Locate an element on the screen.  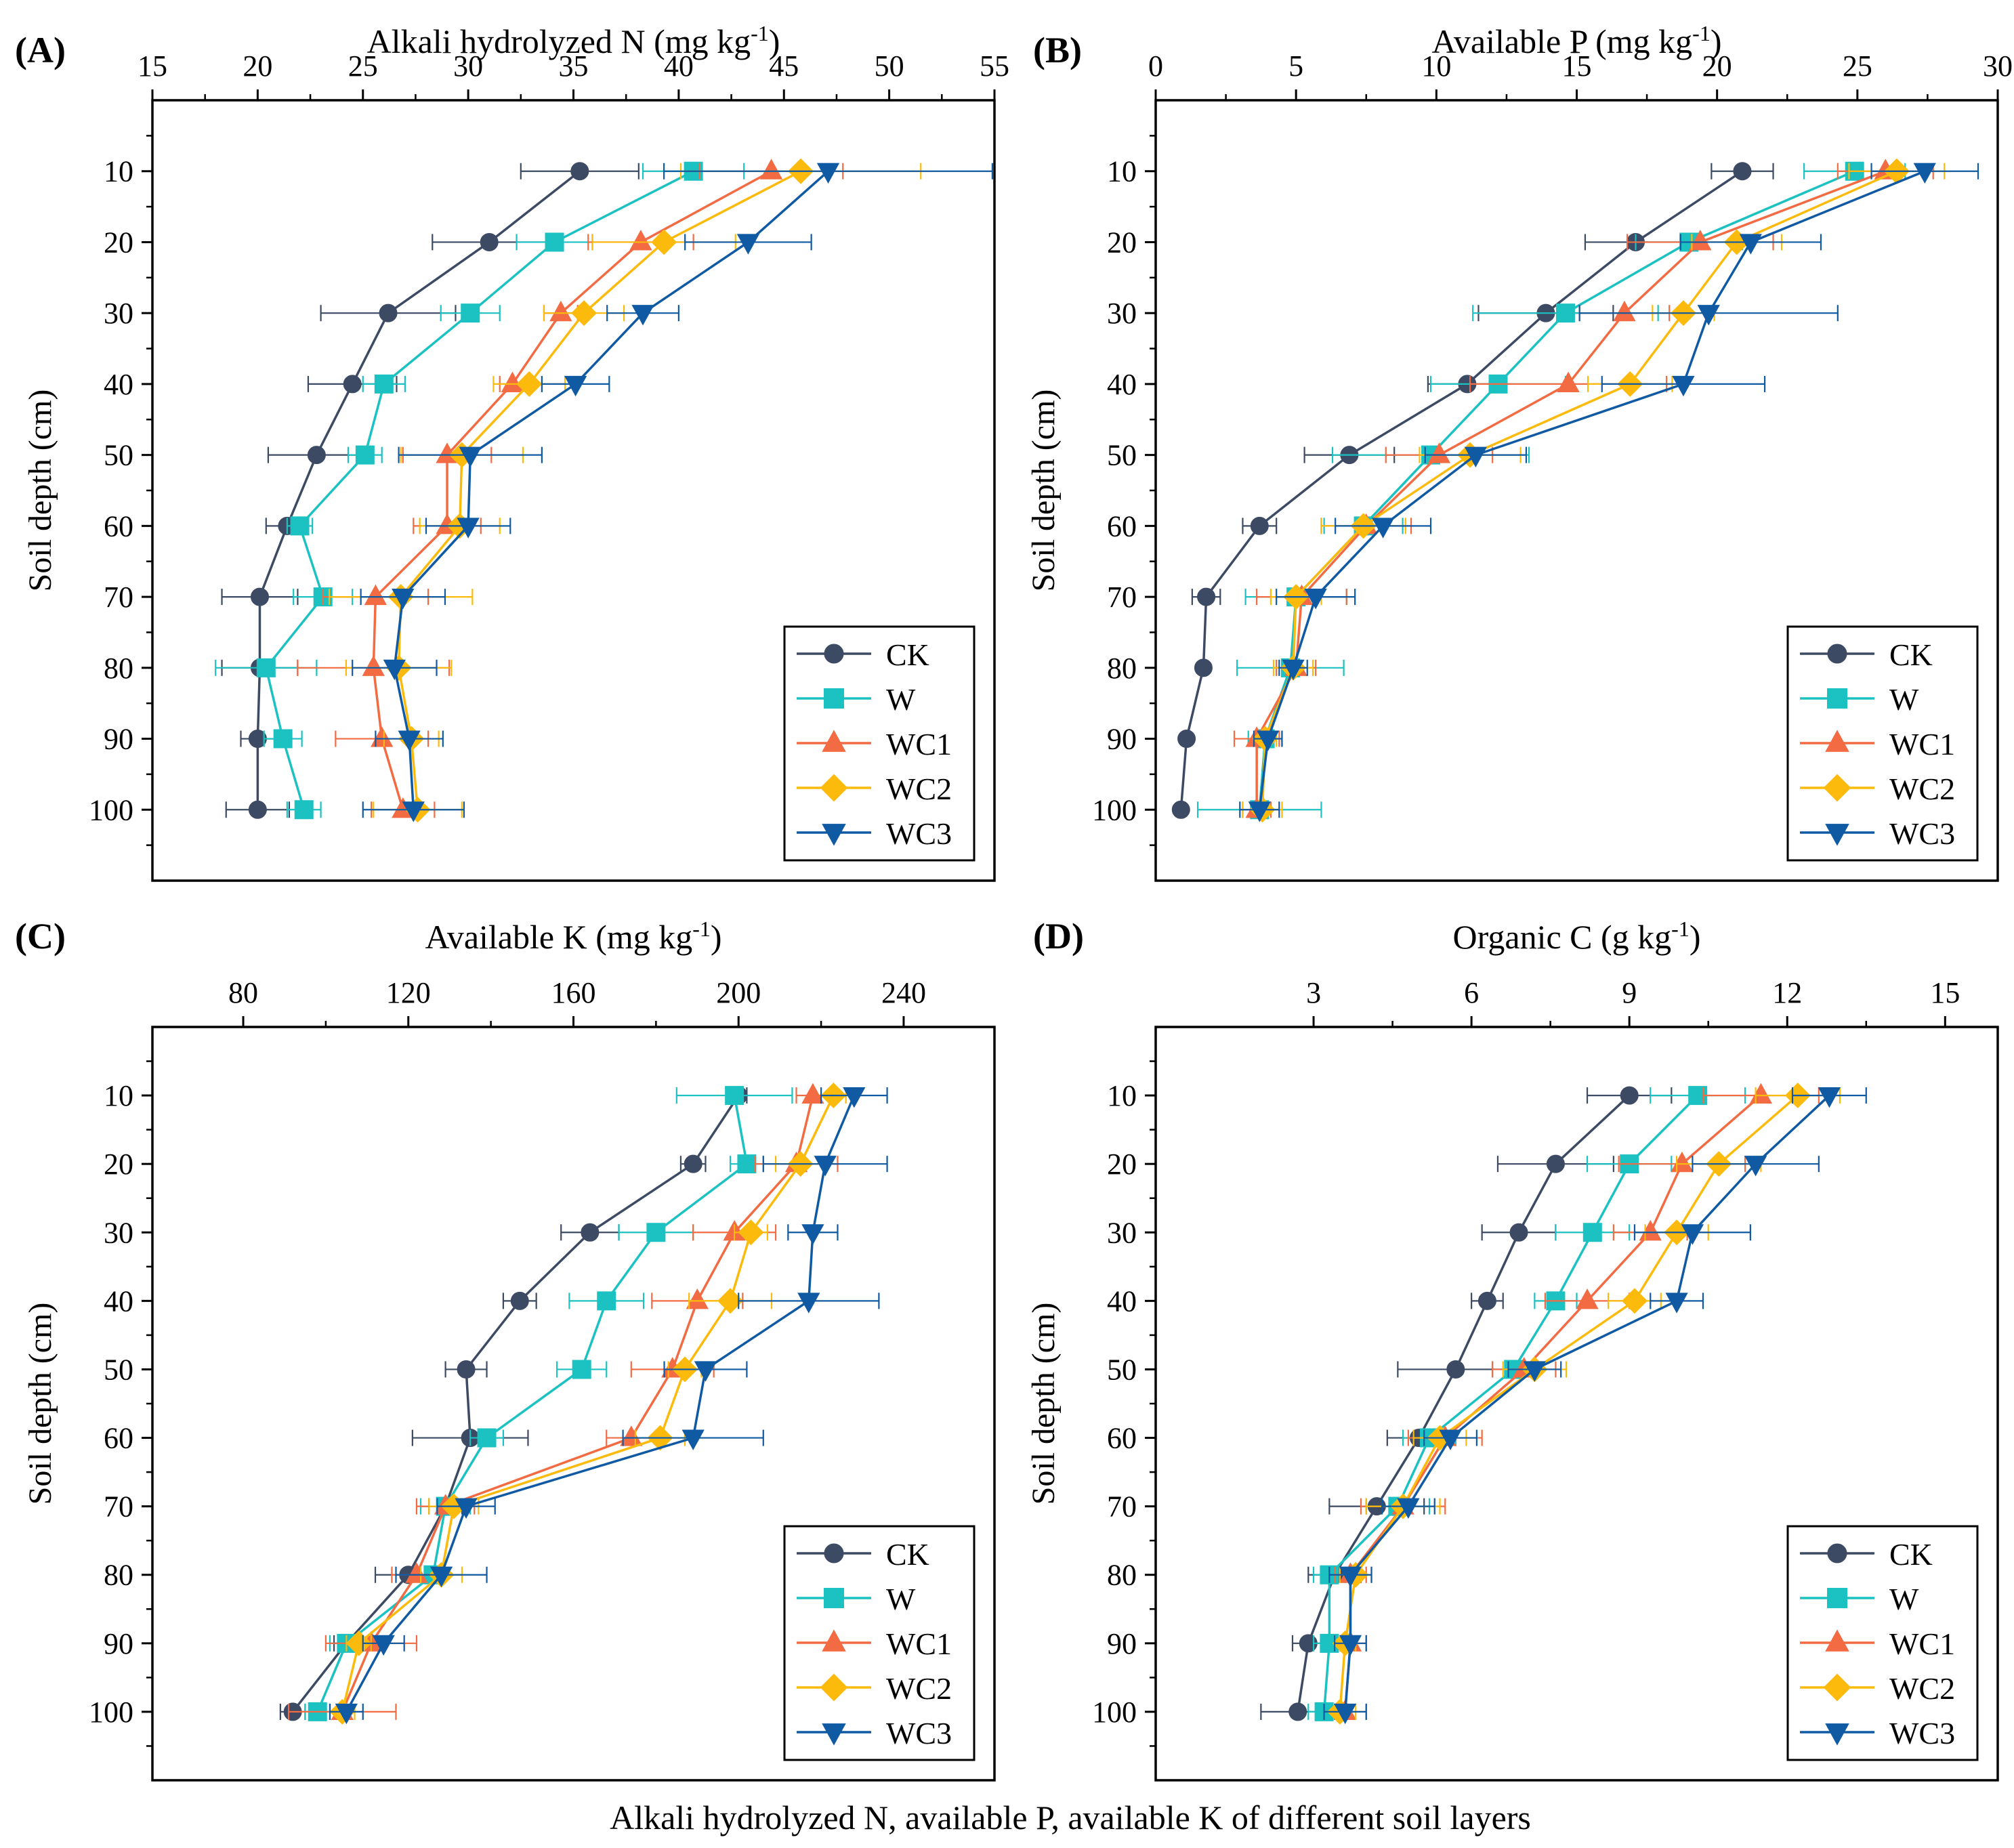
axis-title-d: Organic C (g kg-1) is located at coordinates (1577, 936).